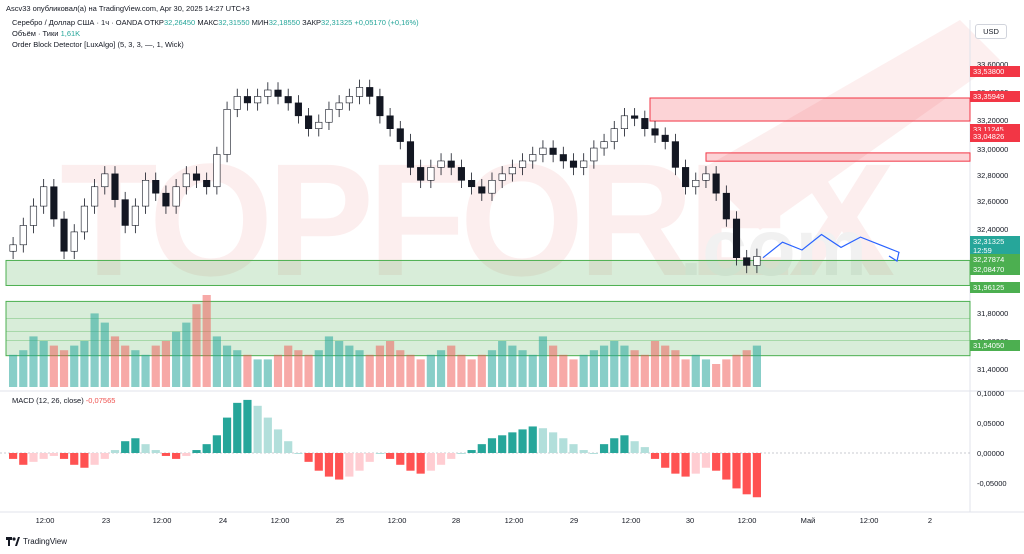 The image size is (1024, 554). Describe the element at coordinates (991, 31) in the screenshot. I see `currency-button: USD` at that location.